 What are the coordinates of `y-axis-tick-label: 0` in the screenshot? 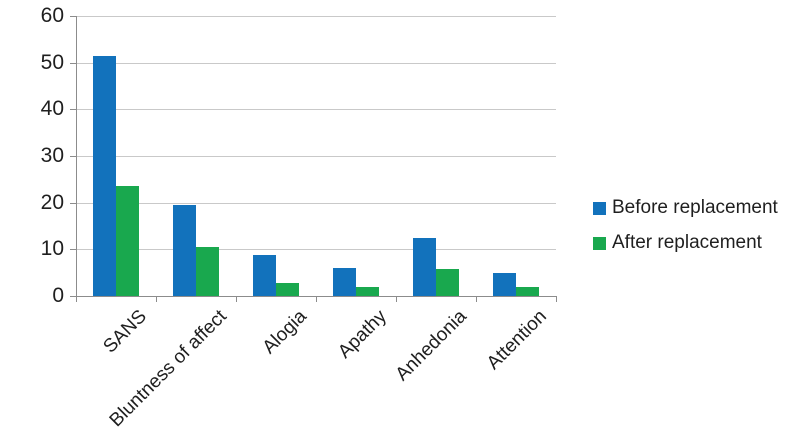 It's located at (58, 295).